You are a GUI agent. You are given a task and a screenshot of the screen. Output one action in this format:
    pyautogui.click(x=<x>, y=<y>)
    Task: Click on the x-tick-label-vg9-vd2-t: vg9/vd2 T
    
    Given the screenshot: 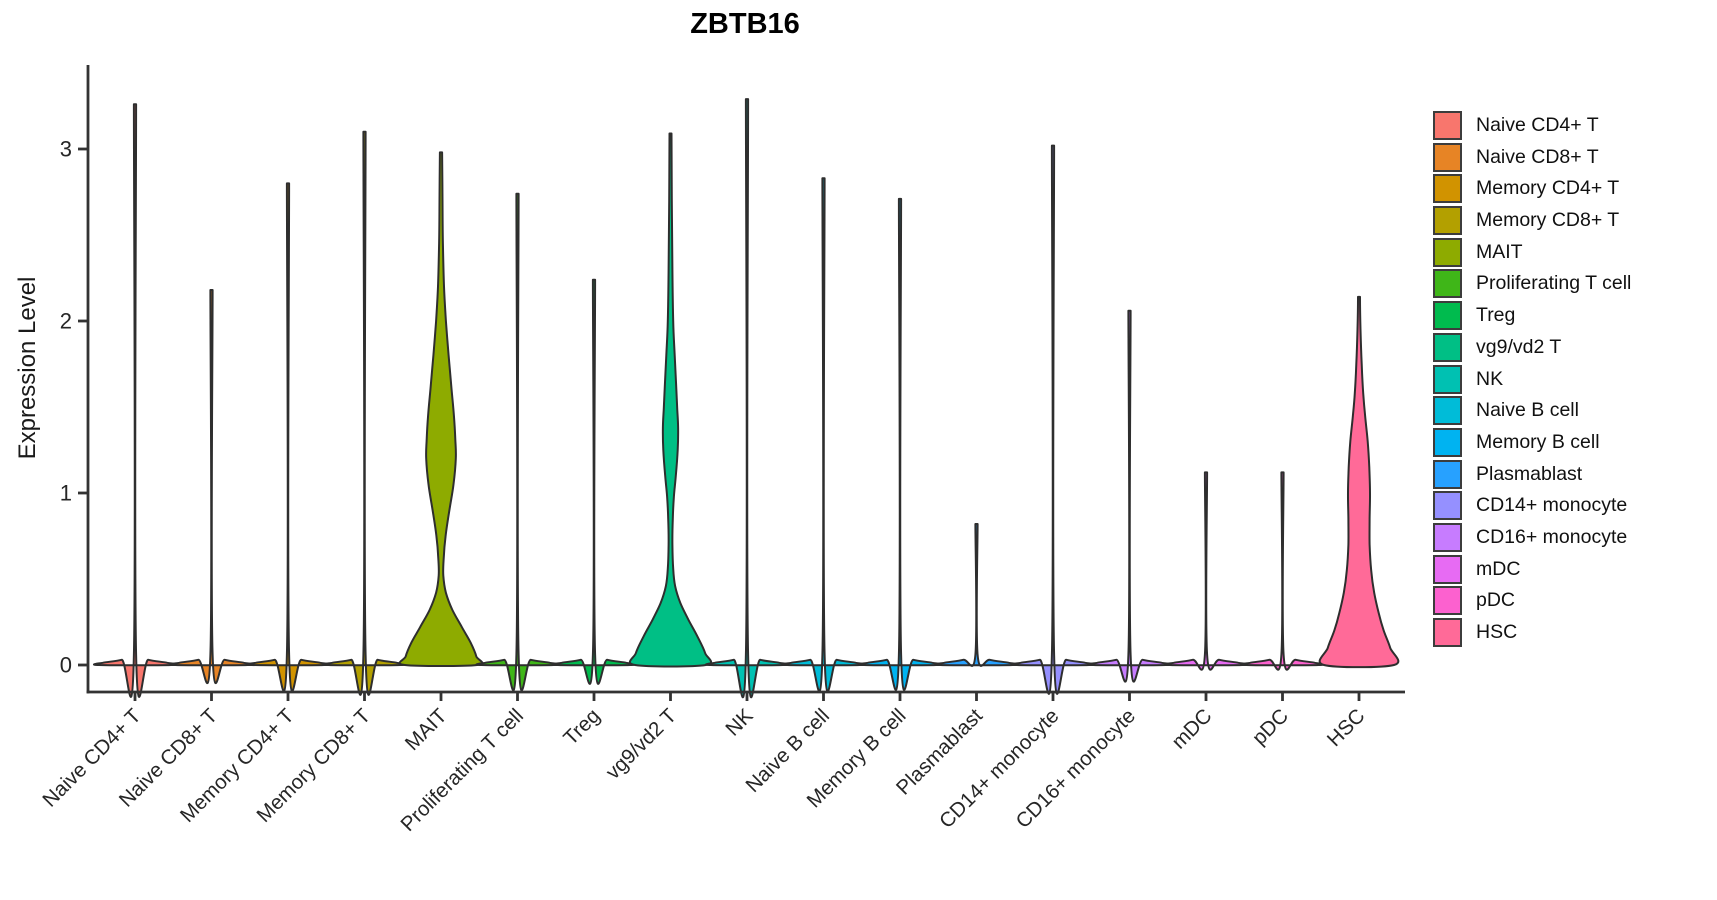 What is the action you would take?
    pyautogui.click(x=641, y=744)
    